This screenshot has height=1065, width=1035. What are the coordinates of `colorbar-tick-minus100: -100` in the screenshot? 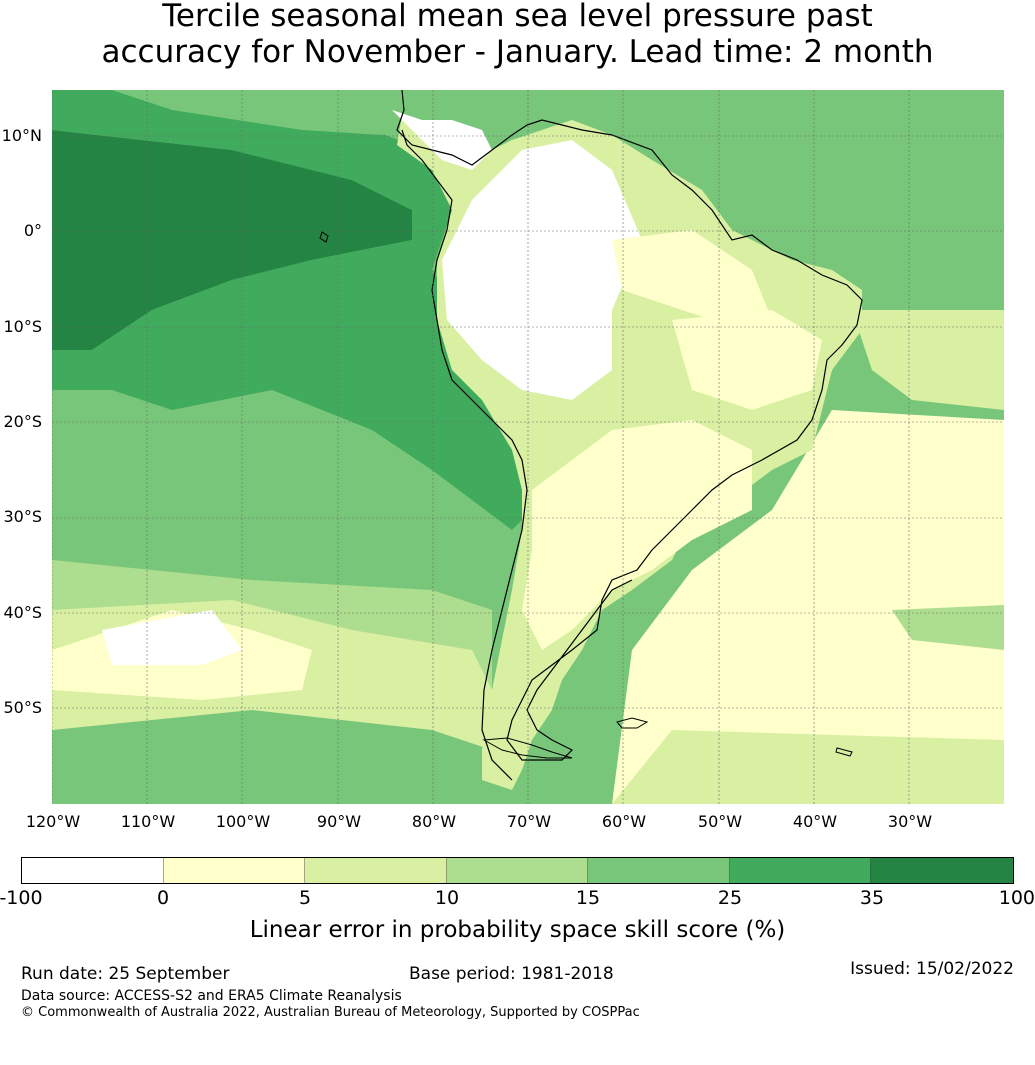 It's located at (21, 898).